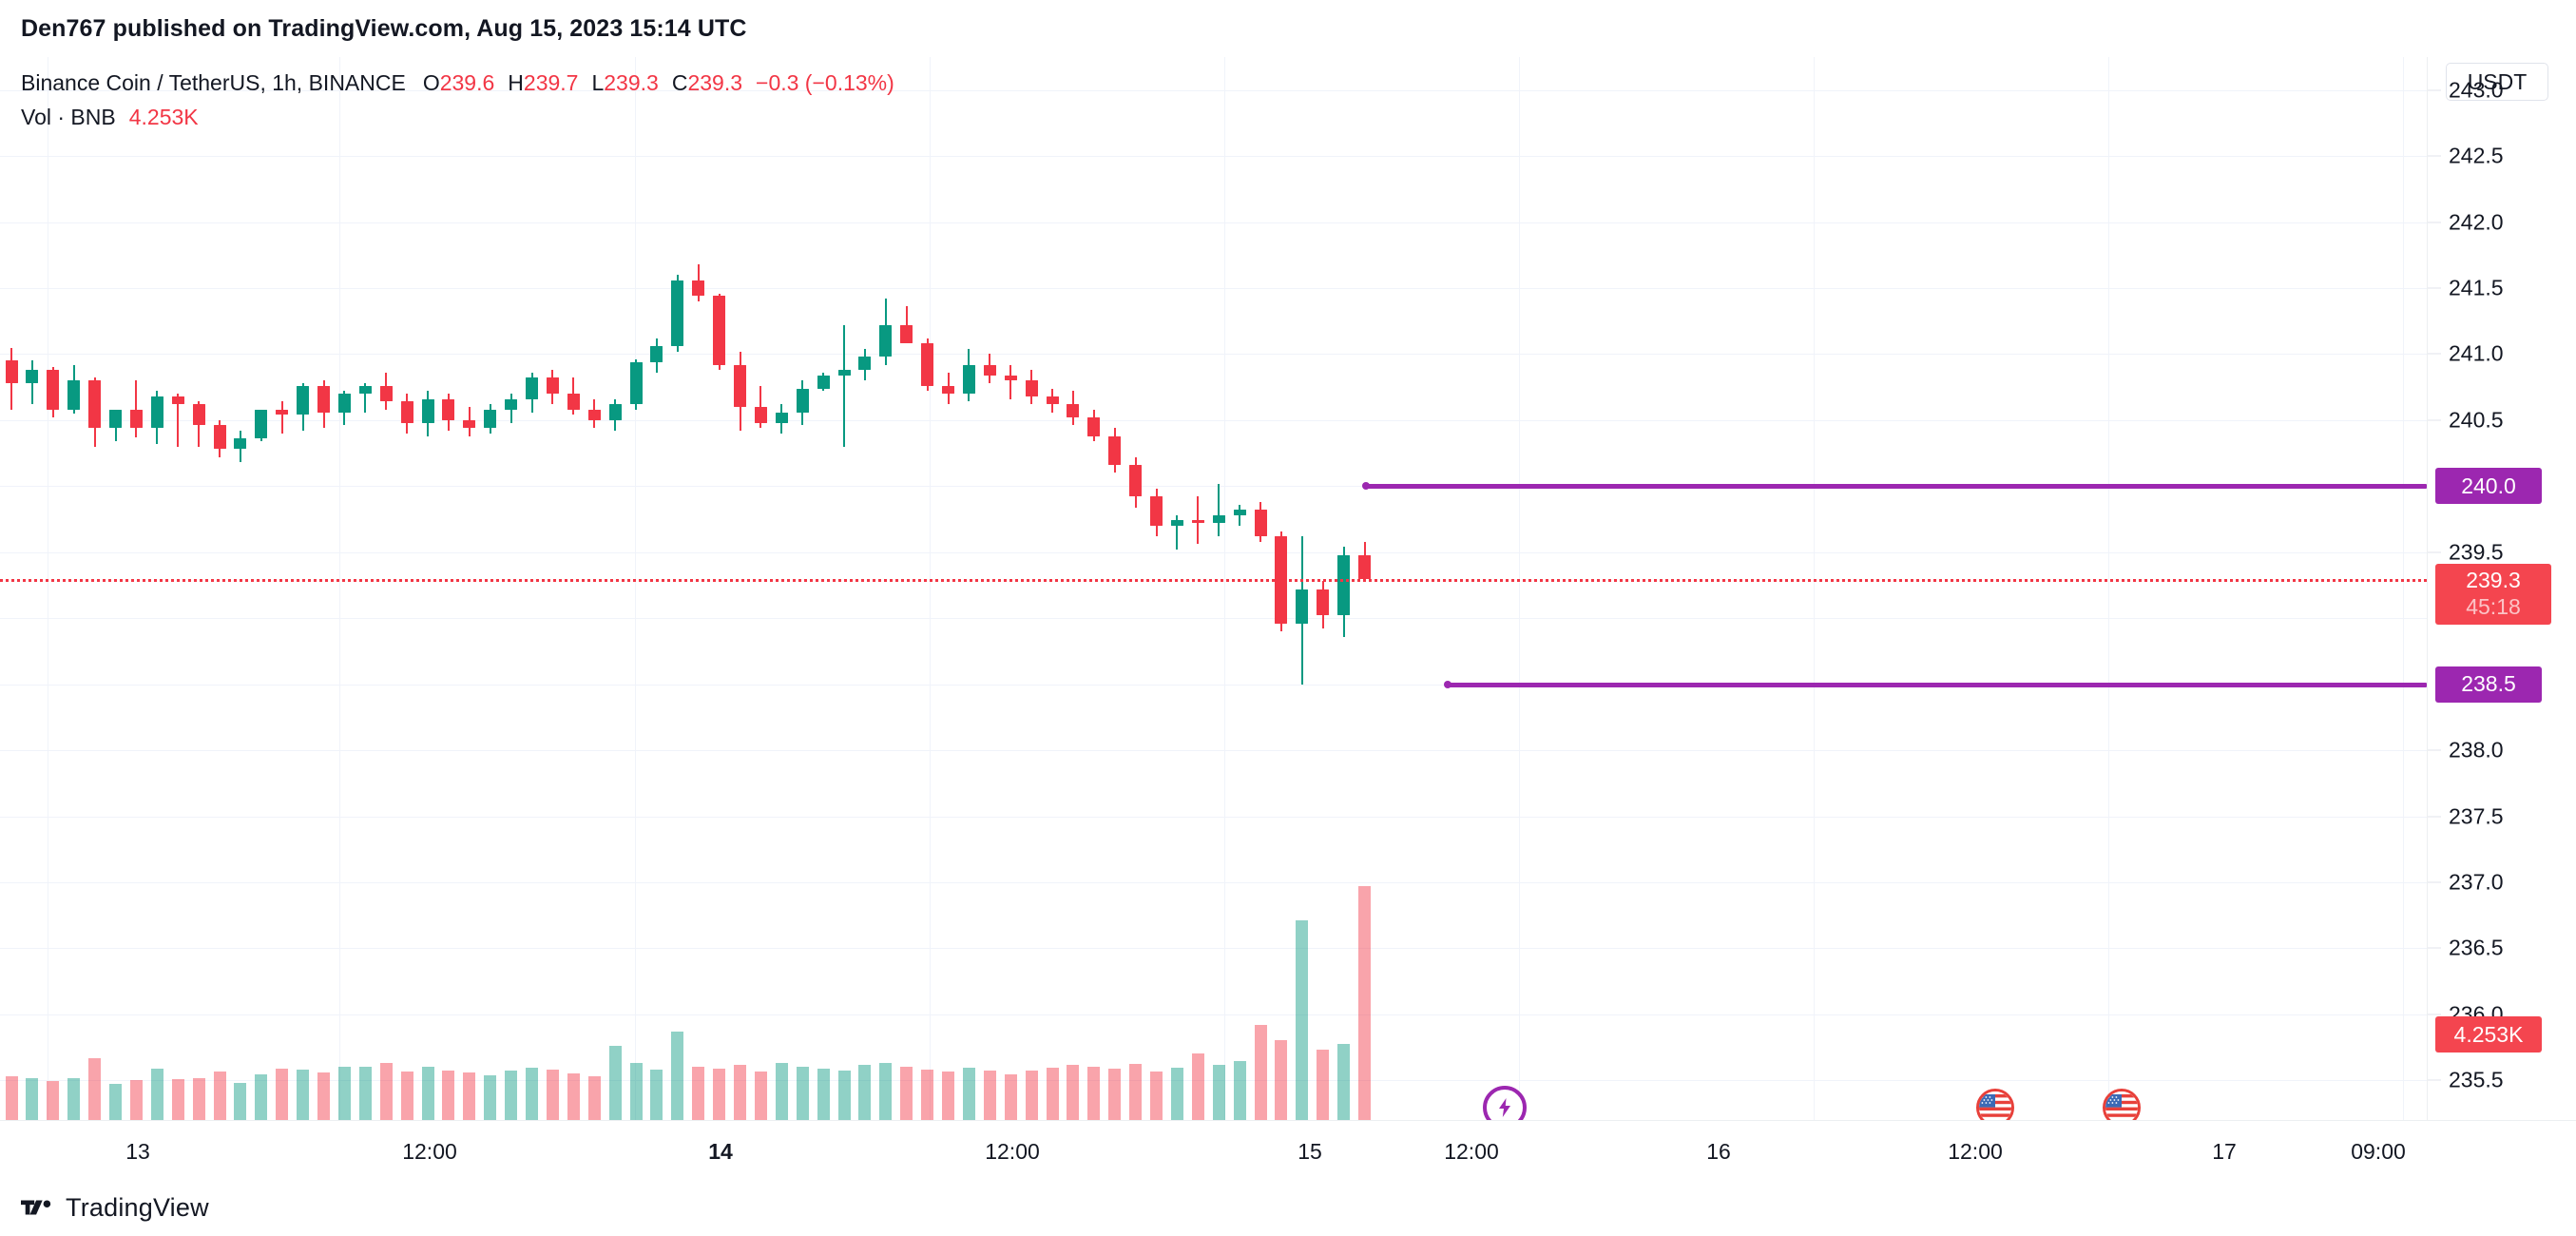  I want to click on price-tick-label: 240.5, so click(2476, 420).